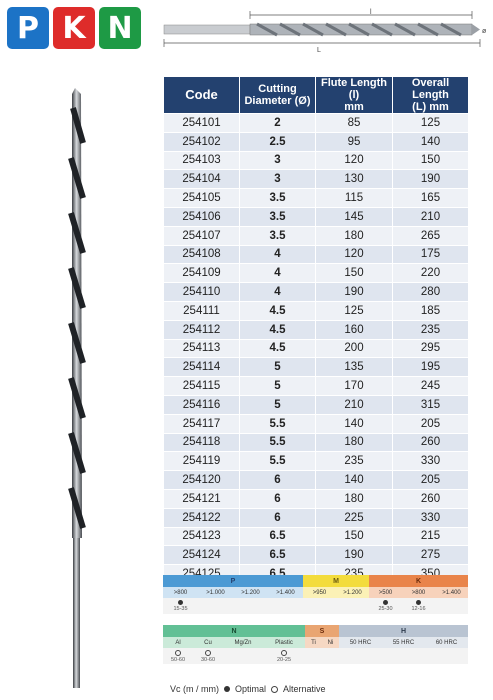 This screenshot has width=493, height=700. I want to click on cell-code: 254119, so click(201, 461).